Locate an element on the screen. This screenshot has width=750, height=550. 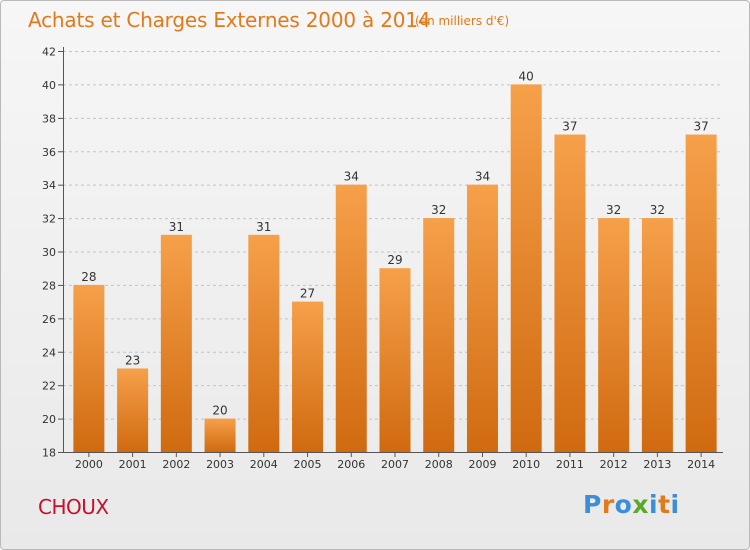
y-tick-label: 38 is located at coordinates (49, 118).